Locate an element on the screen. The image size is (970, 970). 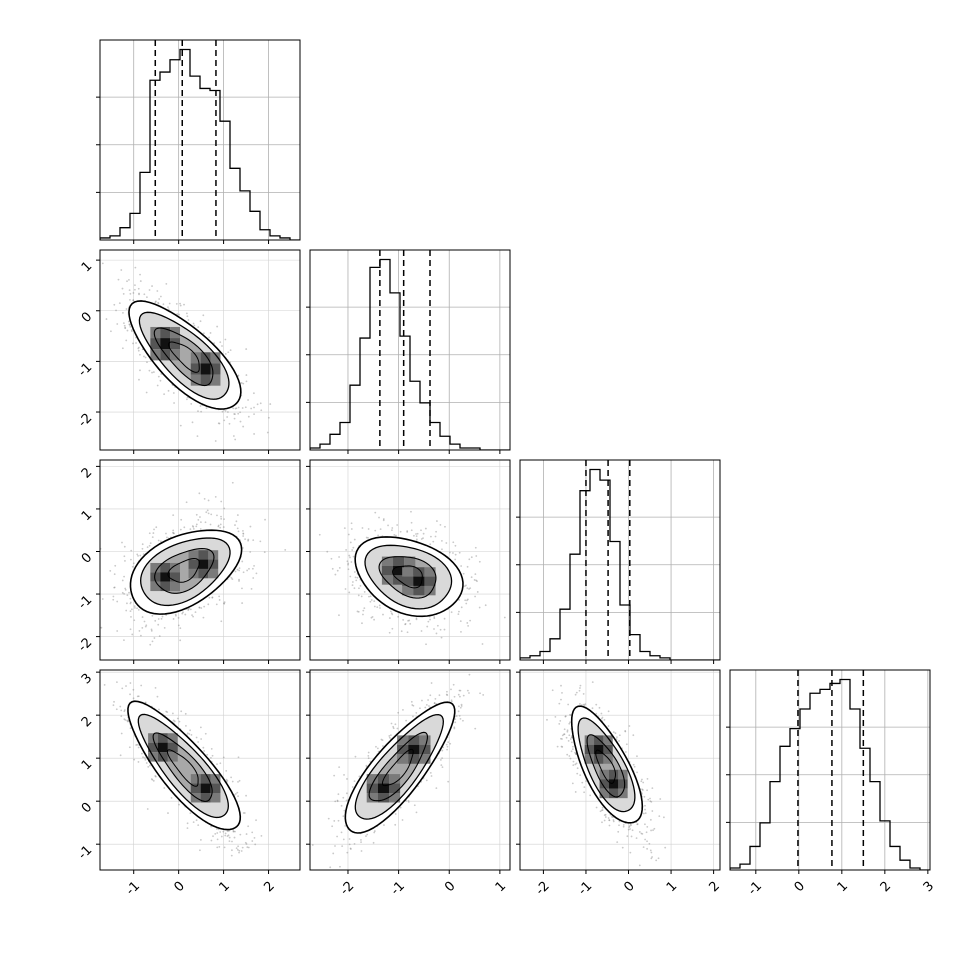
x-tick-label: 3 is located at coordinates (929, 887).